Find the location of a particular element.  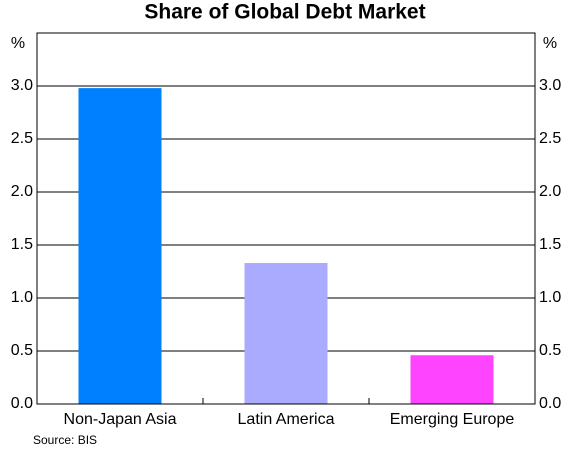

x-tick-label: Non-Japan Asia is located at coordinates (120, 419).